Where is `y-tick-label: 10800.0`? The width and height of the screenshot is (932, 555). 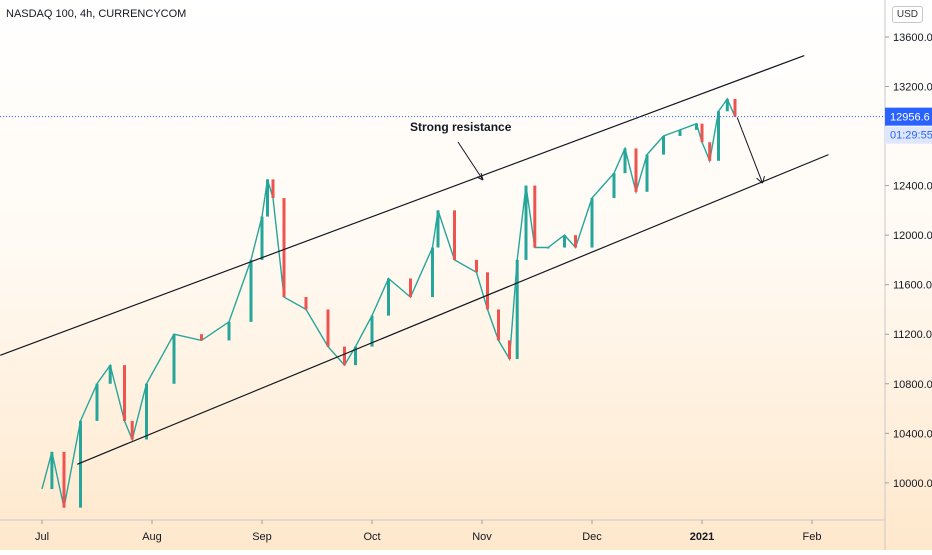
y-tick-label: 10800.0 is located at coordinates (912, 385).